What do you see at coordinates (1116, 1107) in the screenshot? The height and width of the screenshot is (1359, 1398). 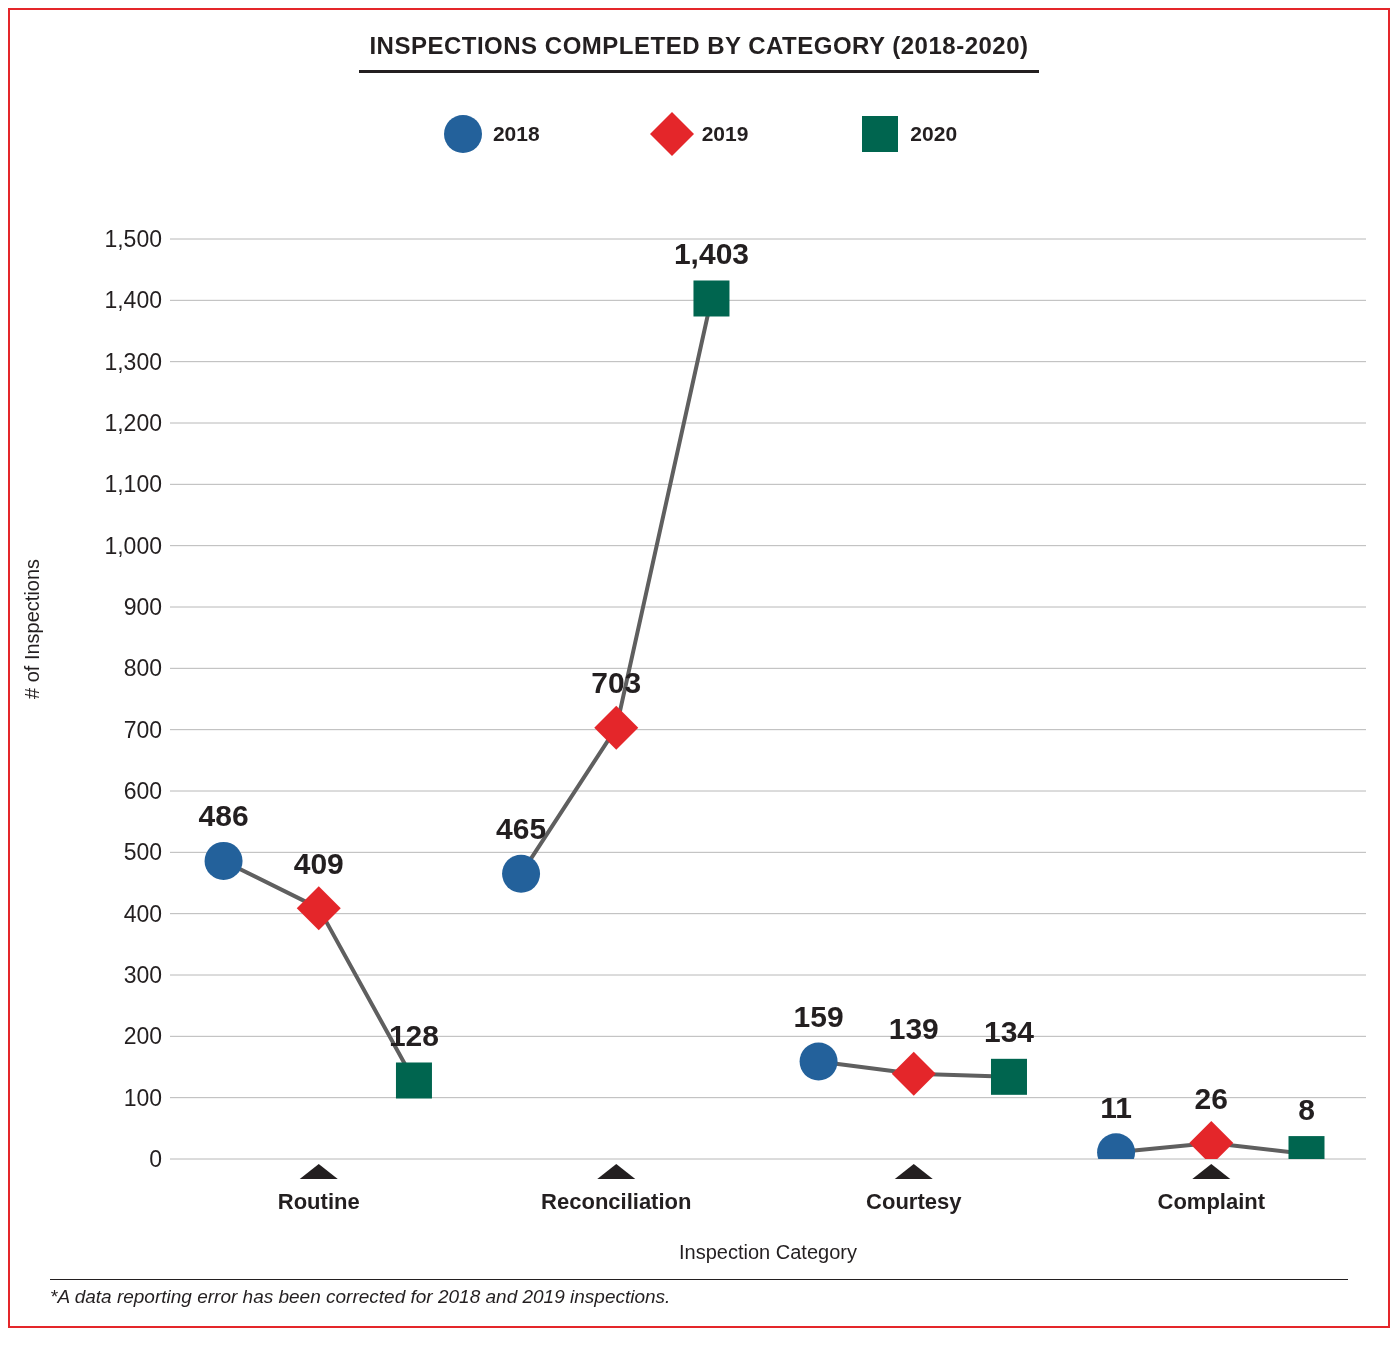 I see `data-label: 11` at bounding box center [1116, 1107].